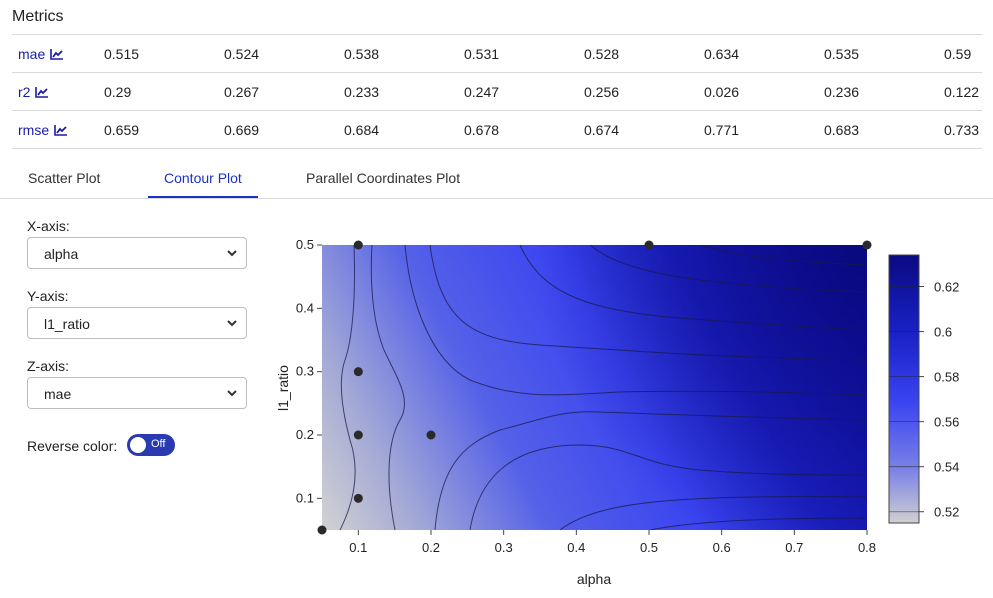 Image resolution: width=993 pixels, height=598 pixels. Describe the element at coordinates (649, 547) in the screenshot. I see `x-tick-label: 0.5` at that location.